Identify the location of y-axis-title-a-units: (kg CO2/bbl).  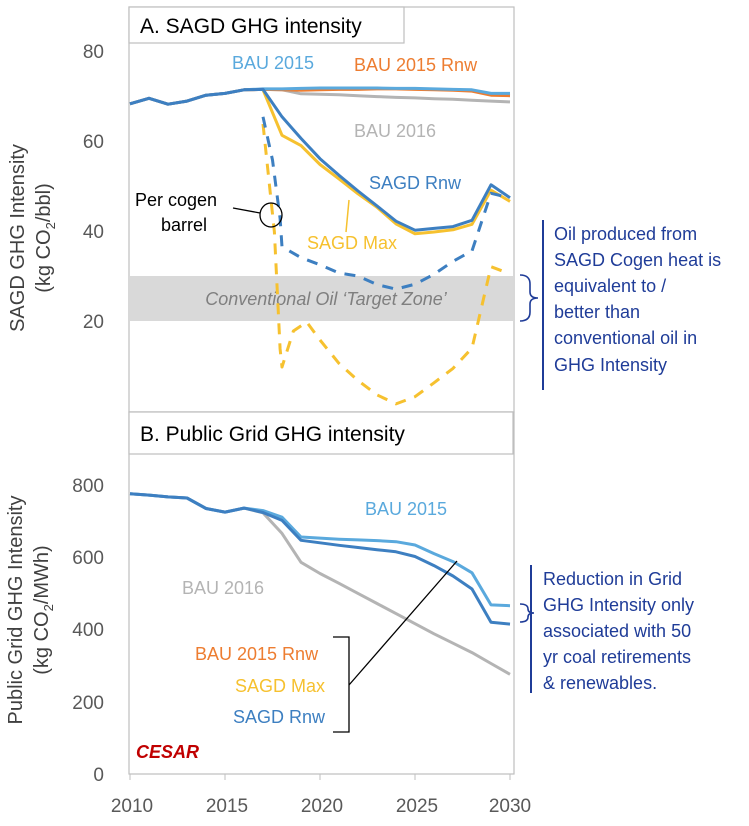
(45, 237).